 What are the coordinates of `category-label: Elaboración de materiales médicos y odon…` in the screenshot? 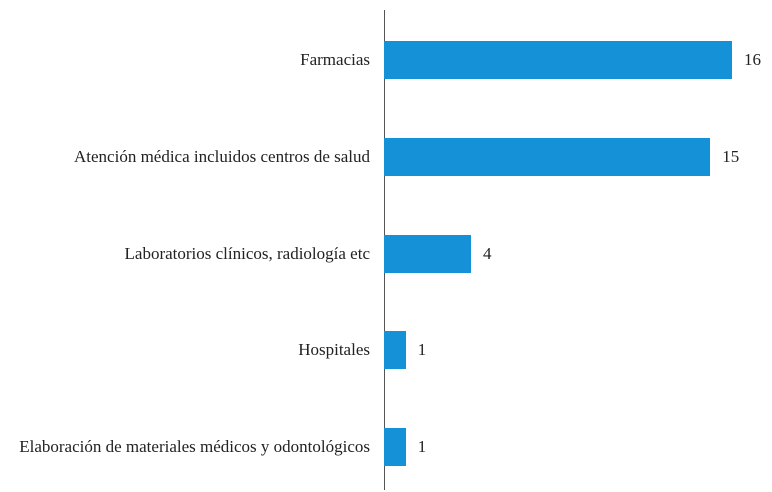 It's located at (194, 446).